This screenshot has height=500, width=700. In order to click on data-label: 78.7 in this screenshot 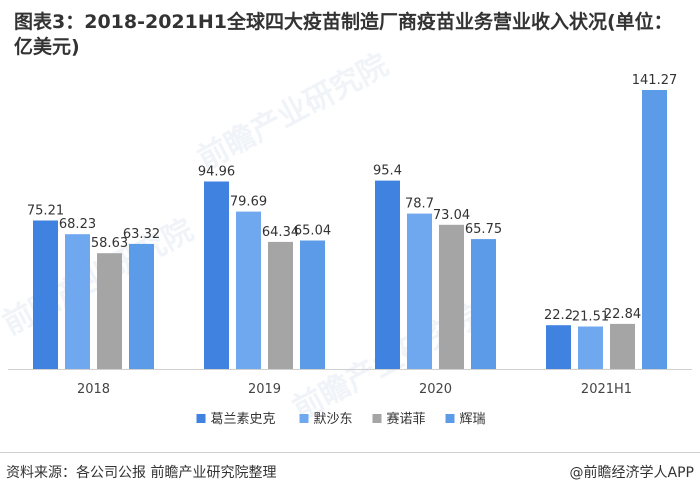, I will do `click(419, 204)`.